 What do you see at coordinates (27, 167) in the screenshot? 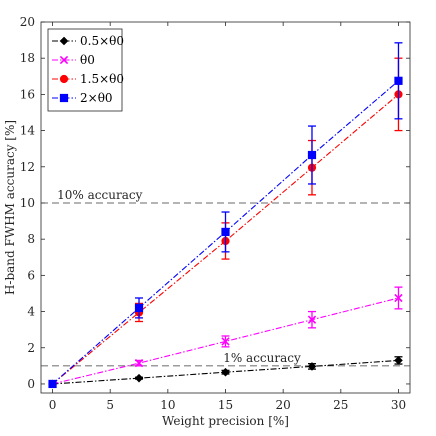
I see `y-tick-label: 12` at bounding box center [27, 167].